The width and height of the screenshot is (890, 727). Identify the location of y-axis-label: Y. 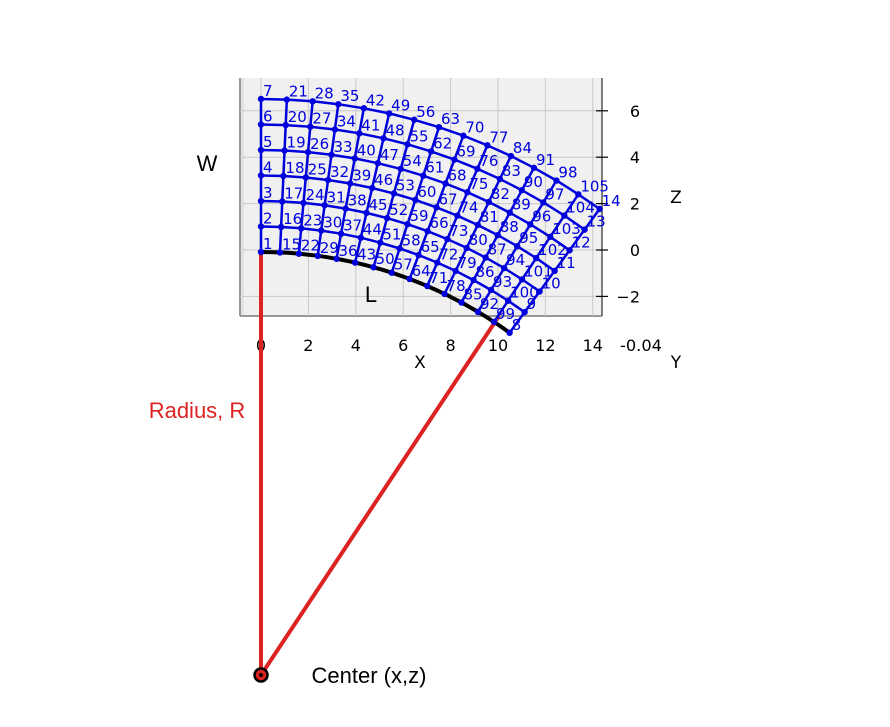
(676, 363).